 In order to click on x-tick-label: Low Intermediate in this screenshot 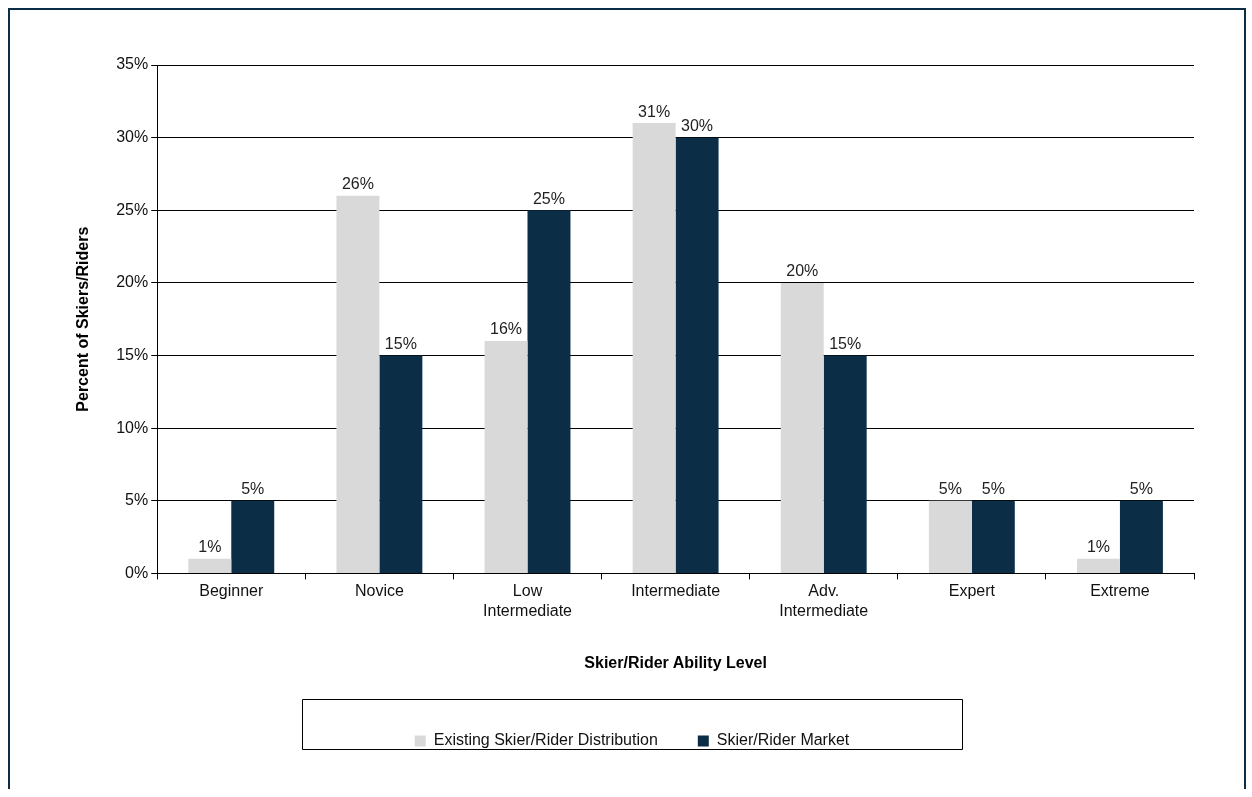, I will do `click(528, 600)`.